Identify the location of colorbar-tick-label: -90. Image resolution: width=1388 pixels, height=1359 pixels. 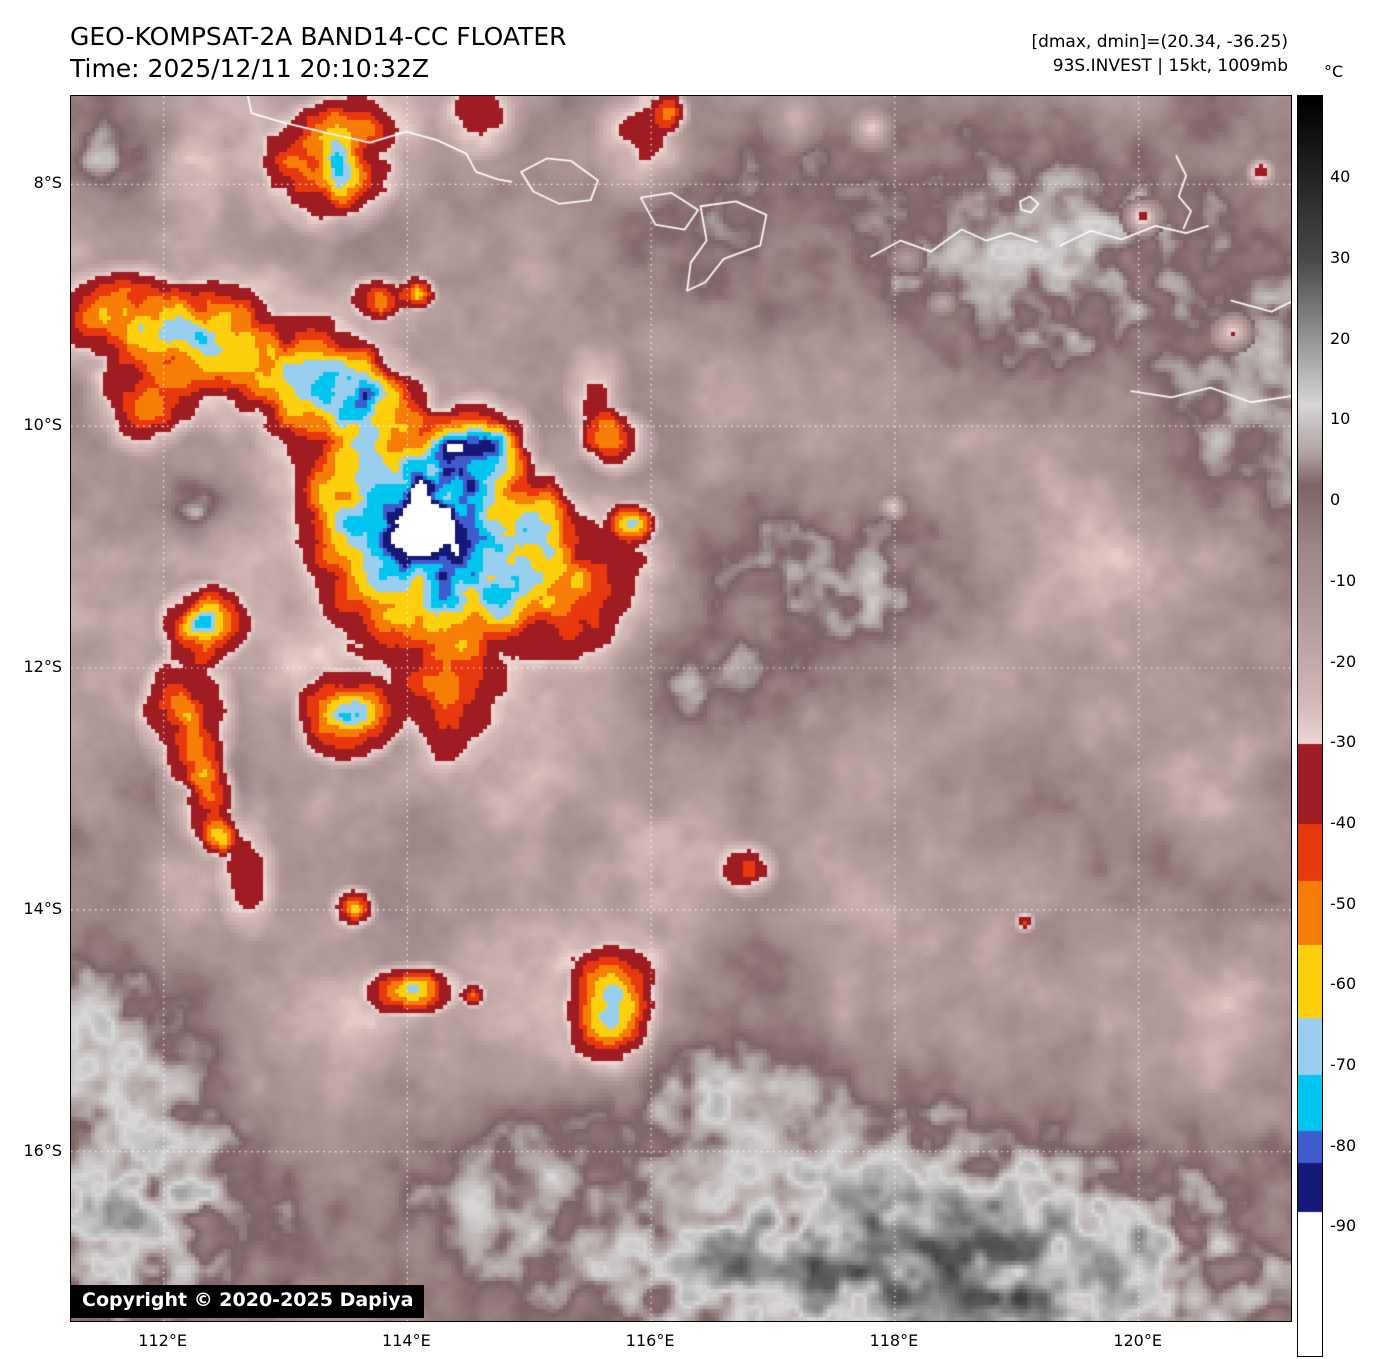
(1343, 1226).